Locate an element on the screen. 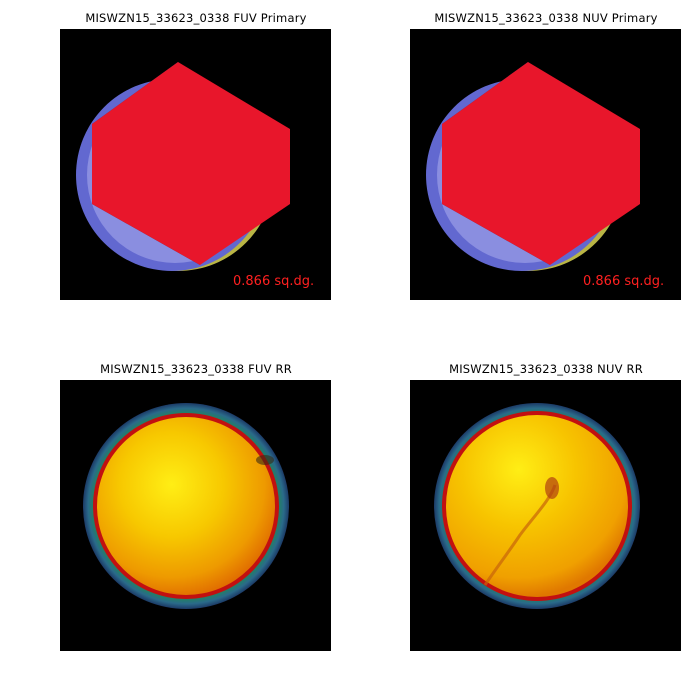 The width and height of the screenshot is (700, 700). fuv-rr-title: MISWZN15_33623_0338 FUV RR is located at coordinates (196, 369).